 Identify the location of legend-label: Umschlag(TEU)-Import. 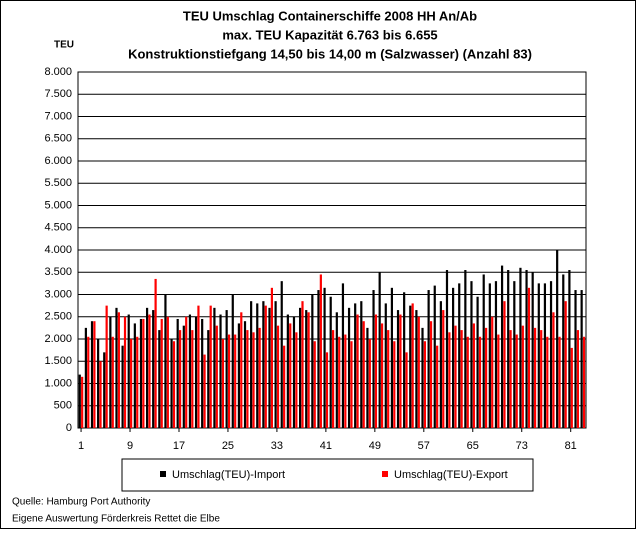
(228, 475).